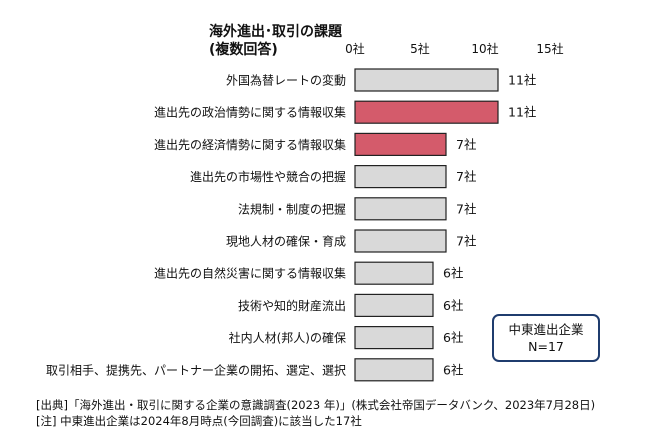 This screenshot has width=645, height=438. What do you see at coordinates (292, 208) in the screenshot?
I see `category-label: 法規制・制度の把握` at bounding box center [292, 208].